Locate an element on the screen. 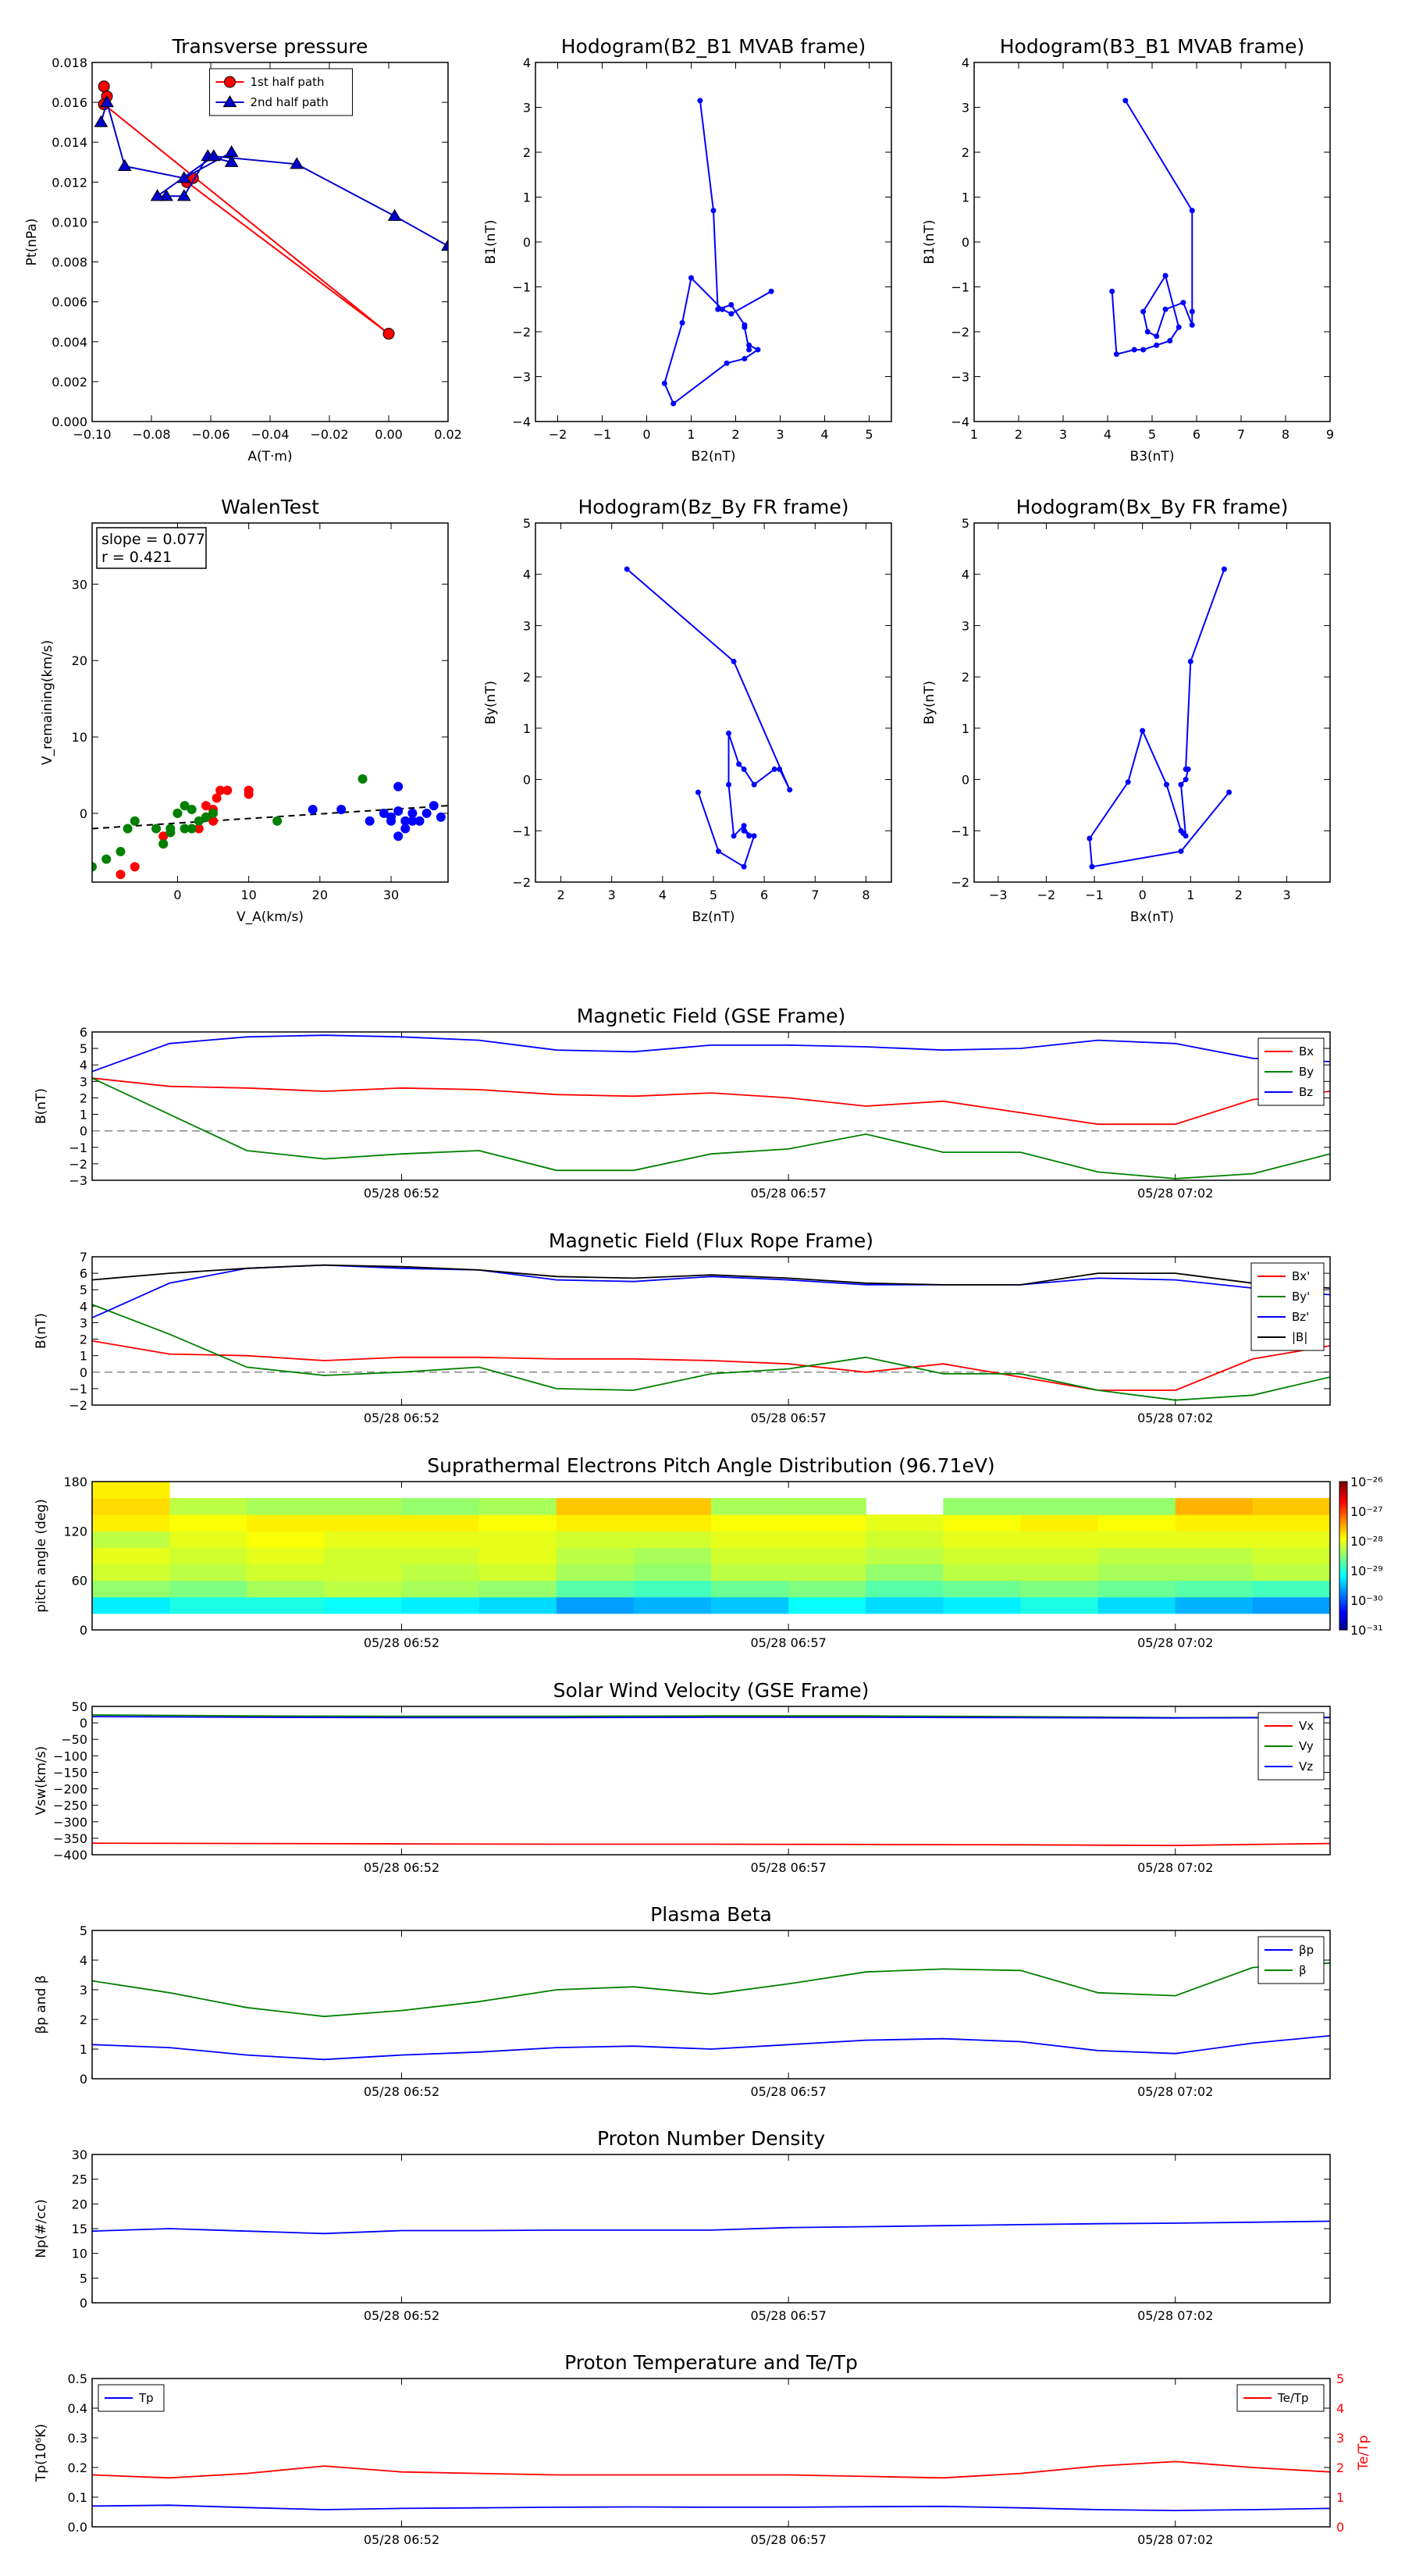  y-tick-label: −300 is located at coordinates (70, 1822).